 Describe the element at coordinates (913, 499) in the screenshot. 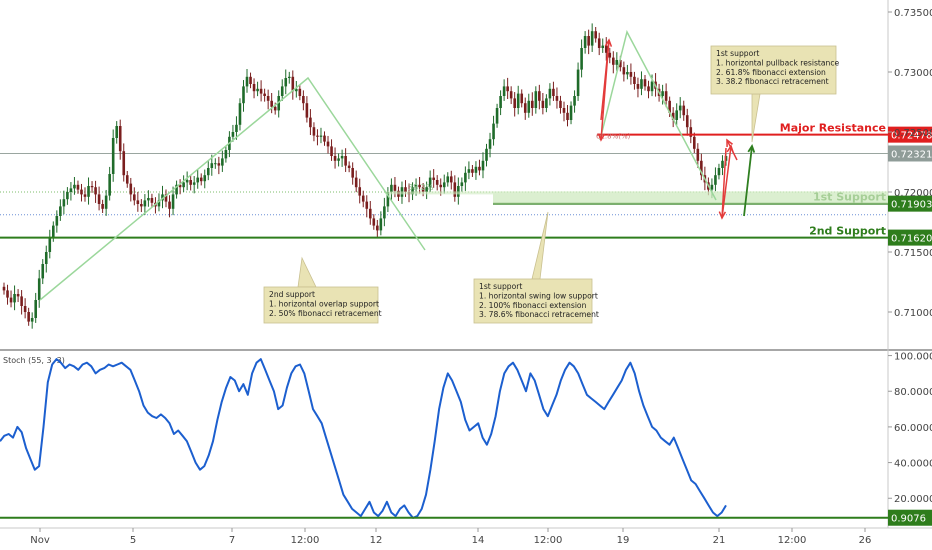

I see `stoch-tick-label: 20.0000` at that location.